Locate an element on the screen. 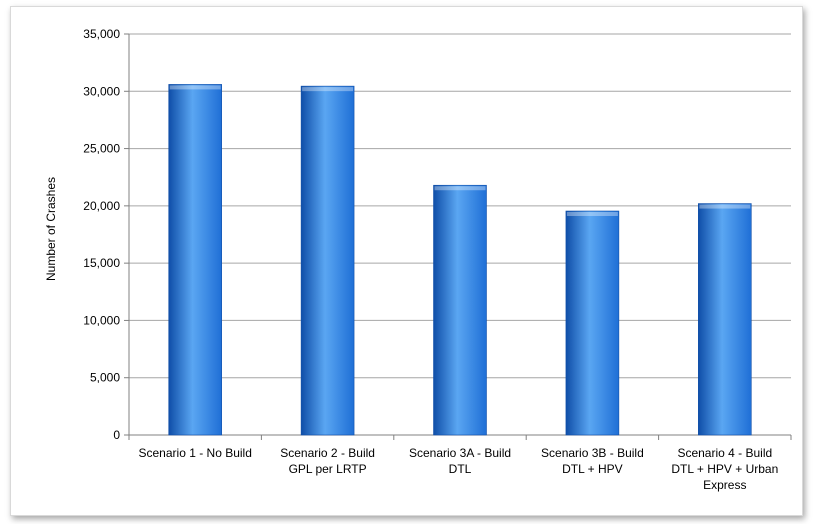 The height and width of the screenshot is (524, 813). y-tick-label: 10,000 is located at coordinates (101, 320).